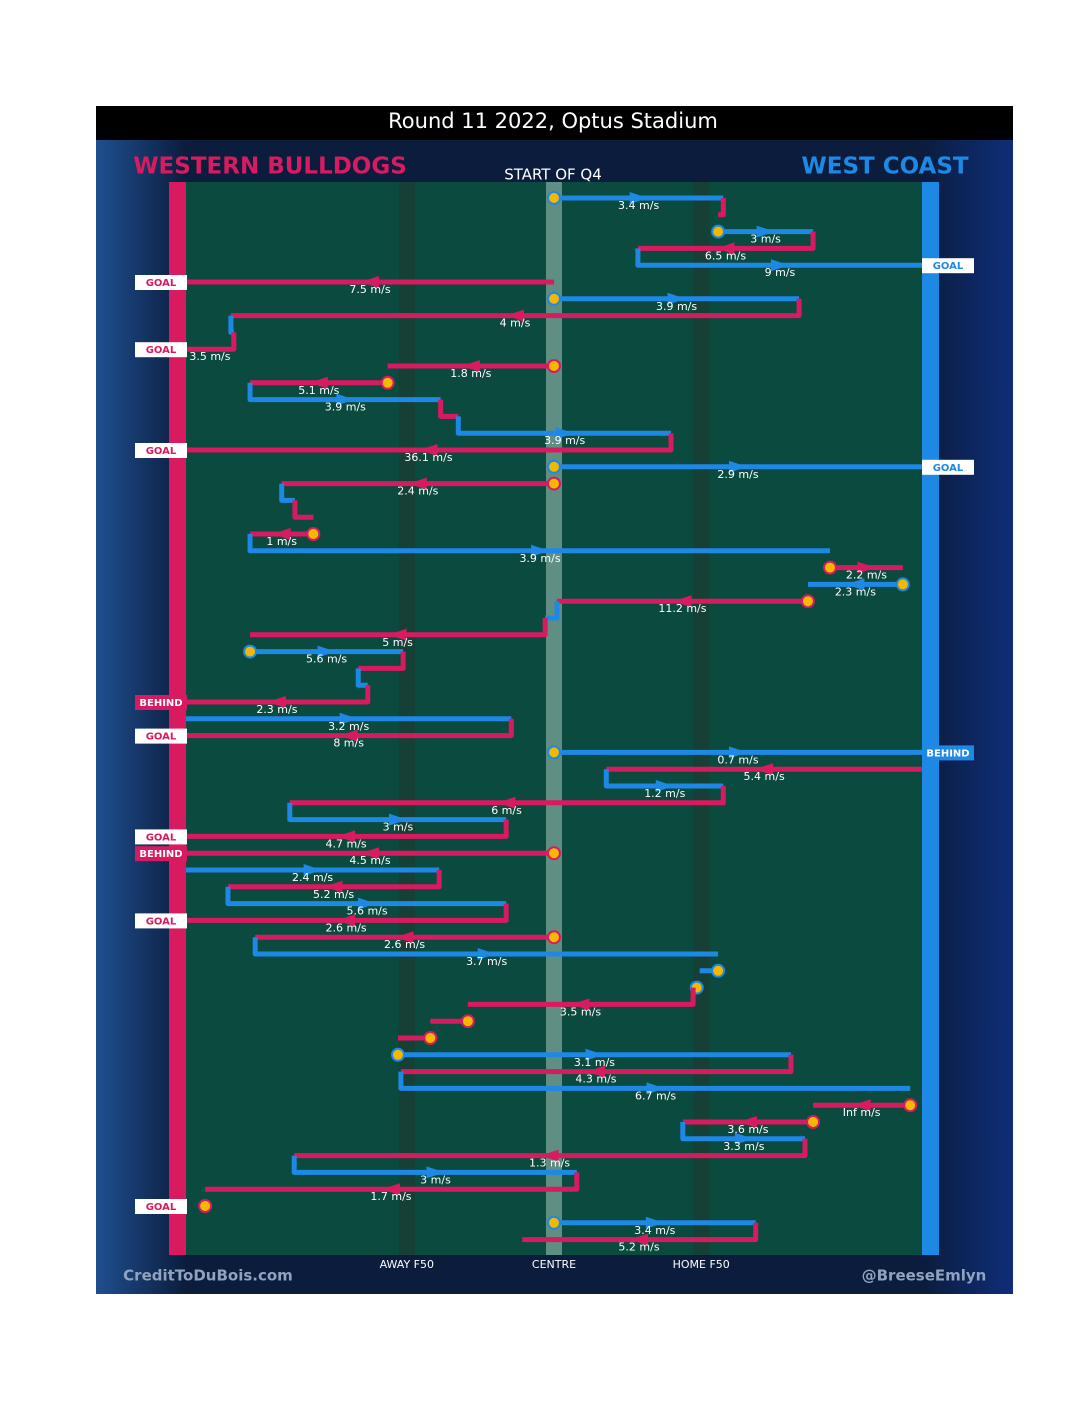 The width and height of the screenshot is (1080, 1415). What do you see at coordinates (930, 718) in the screenshot?
I see `right-goal-band` at bounding box center [930, 718].